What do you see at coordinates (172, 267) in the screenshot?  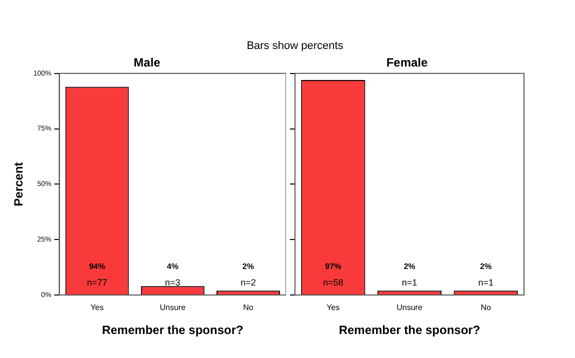 I see `data-label: 4%` at bounding box center [172, 267].